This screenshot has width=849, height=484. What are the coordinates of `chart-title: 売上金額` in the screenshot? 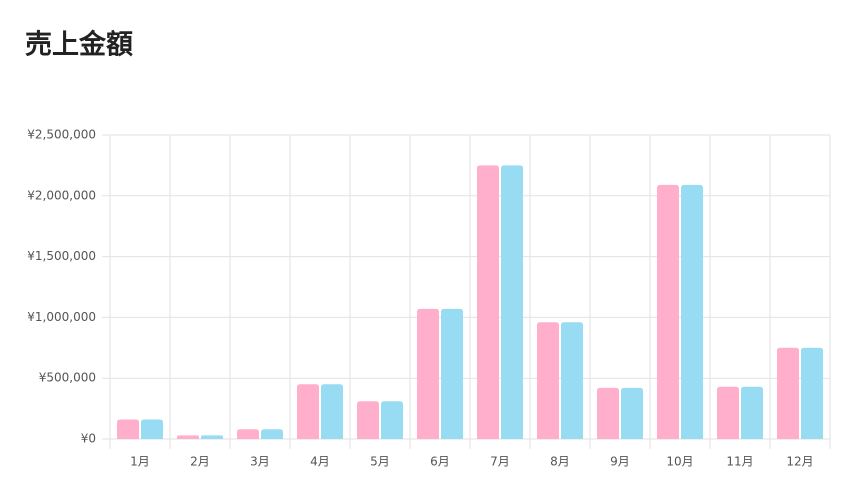 It's located at (79, 45).